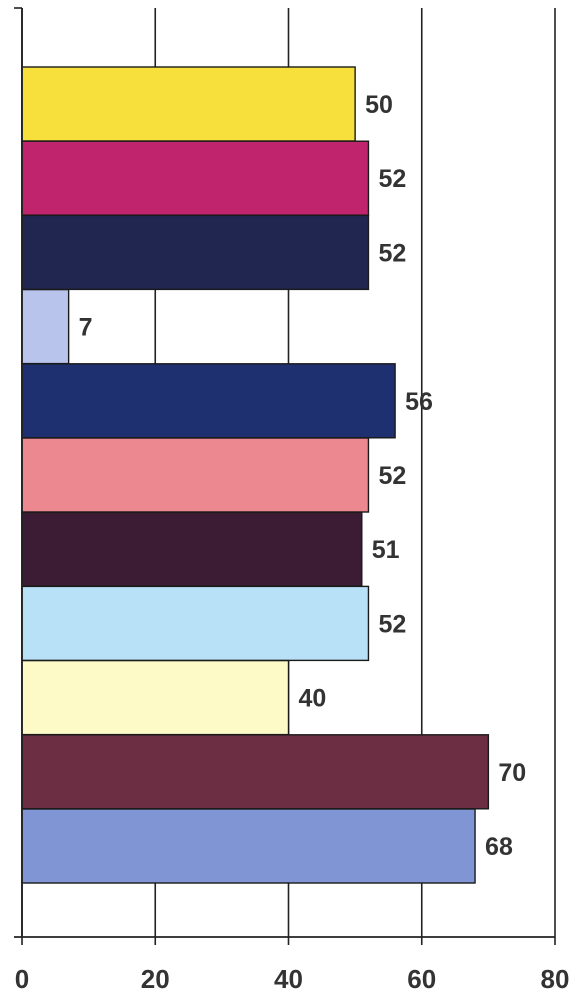 The height and width of the screenshot is (1001, 569). What do you see at coordinates (86, 328) in the screenshot?
I see `bar-value-label: 7` at bounding box center [86, 328].